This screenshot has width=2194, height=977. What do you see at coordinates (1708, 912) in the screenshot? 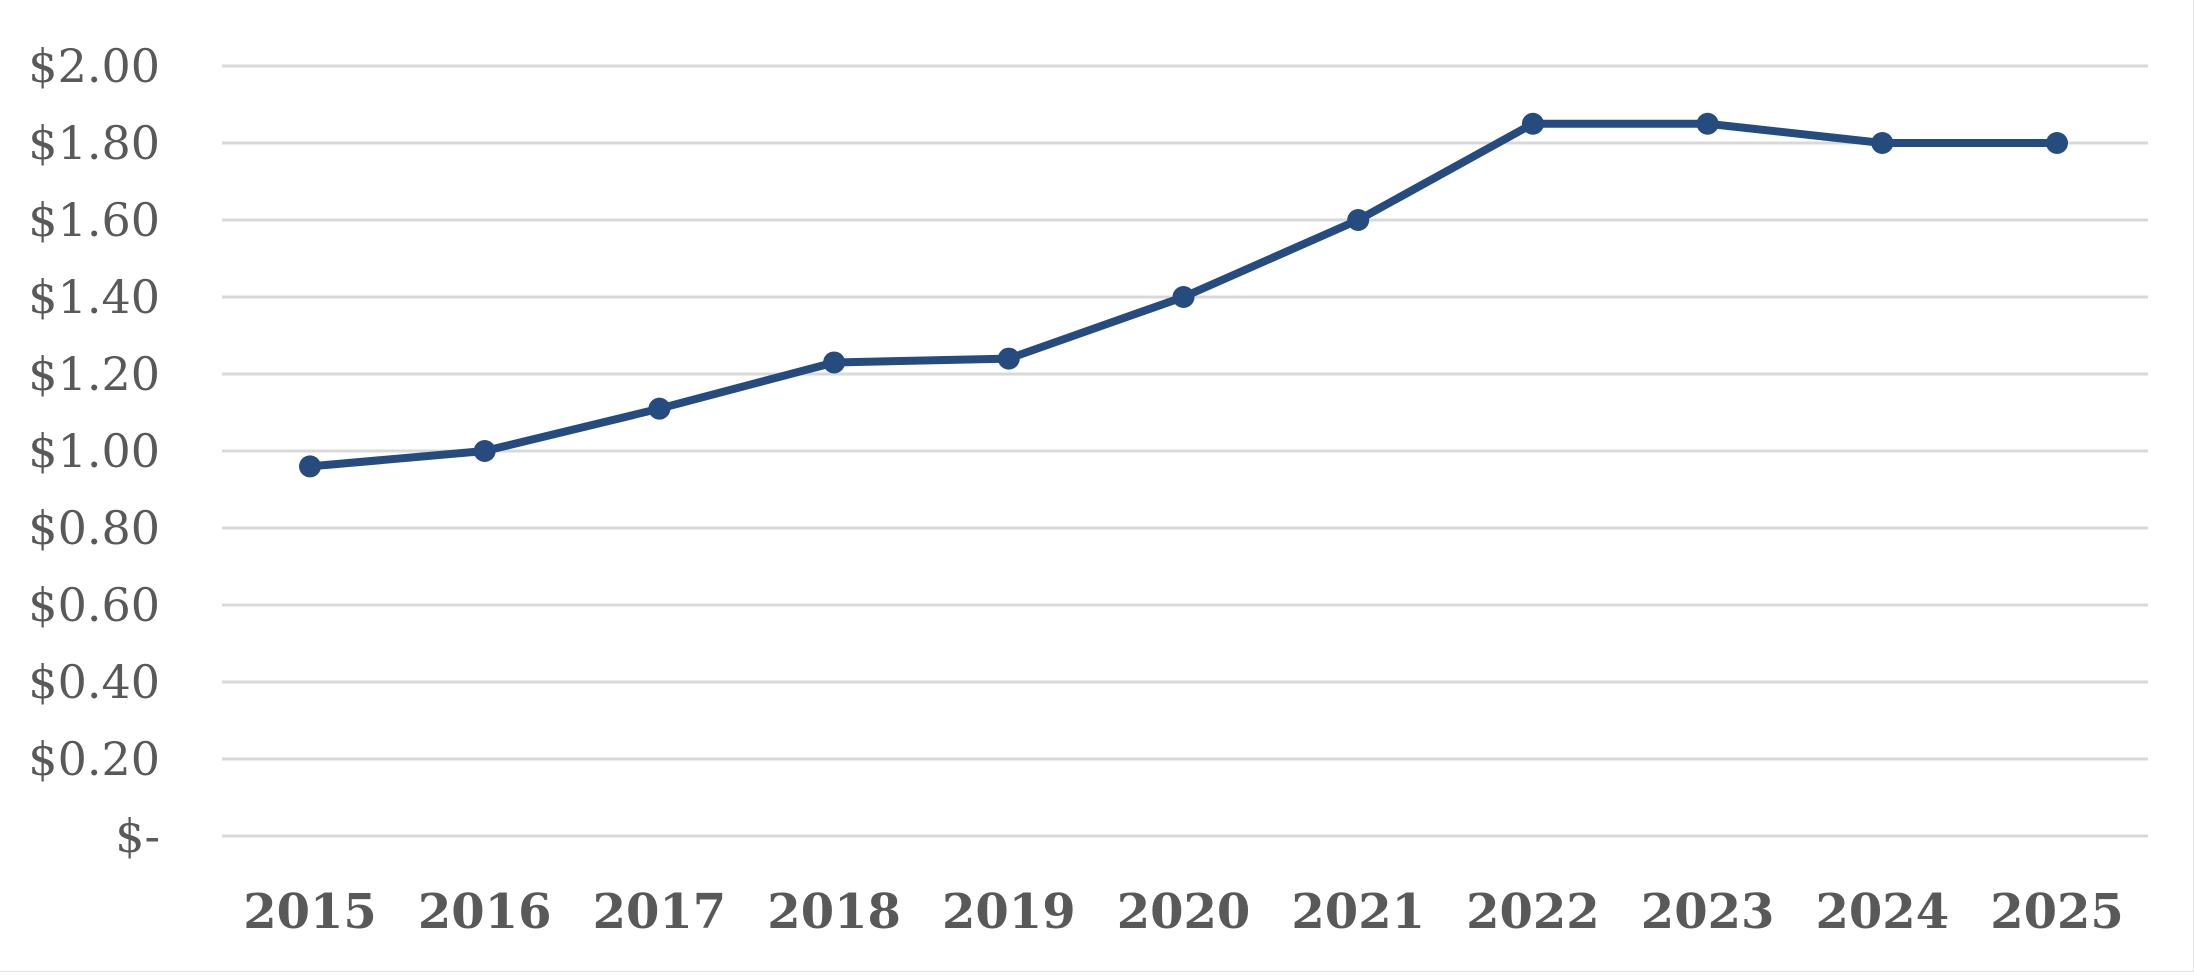
I see `x-tick-label: 2023` at bounding box center [1708, 912].